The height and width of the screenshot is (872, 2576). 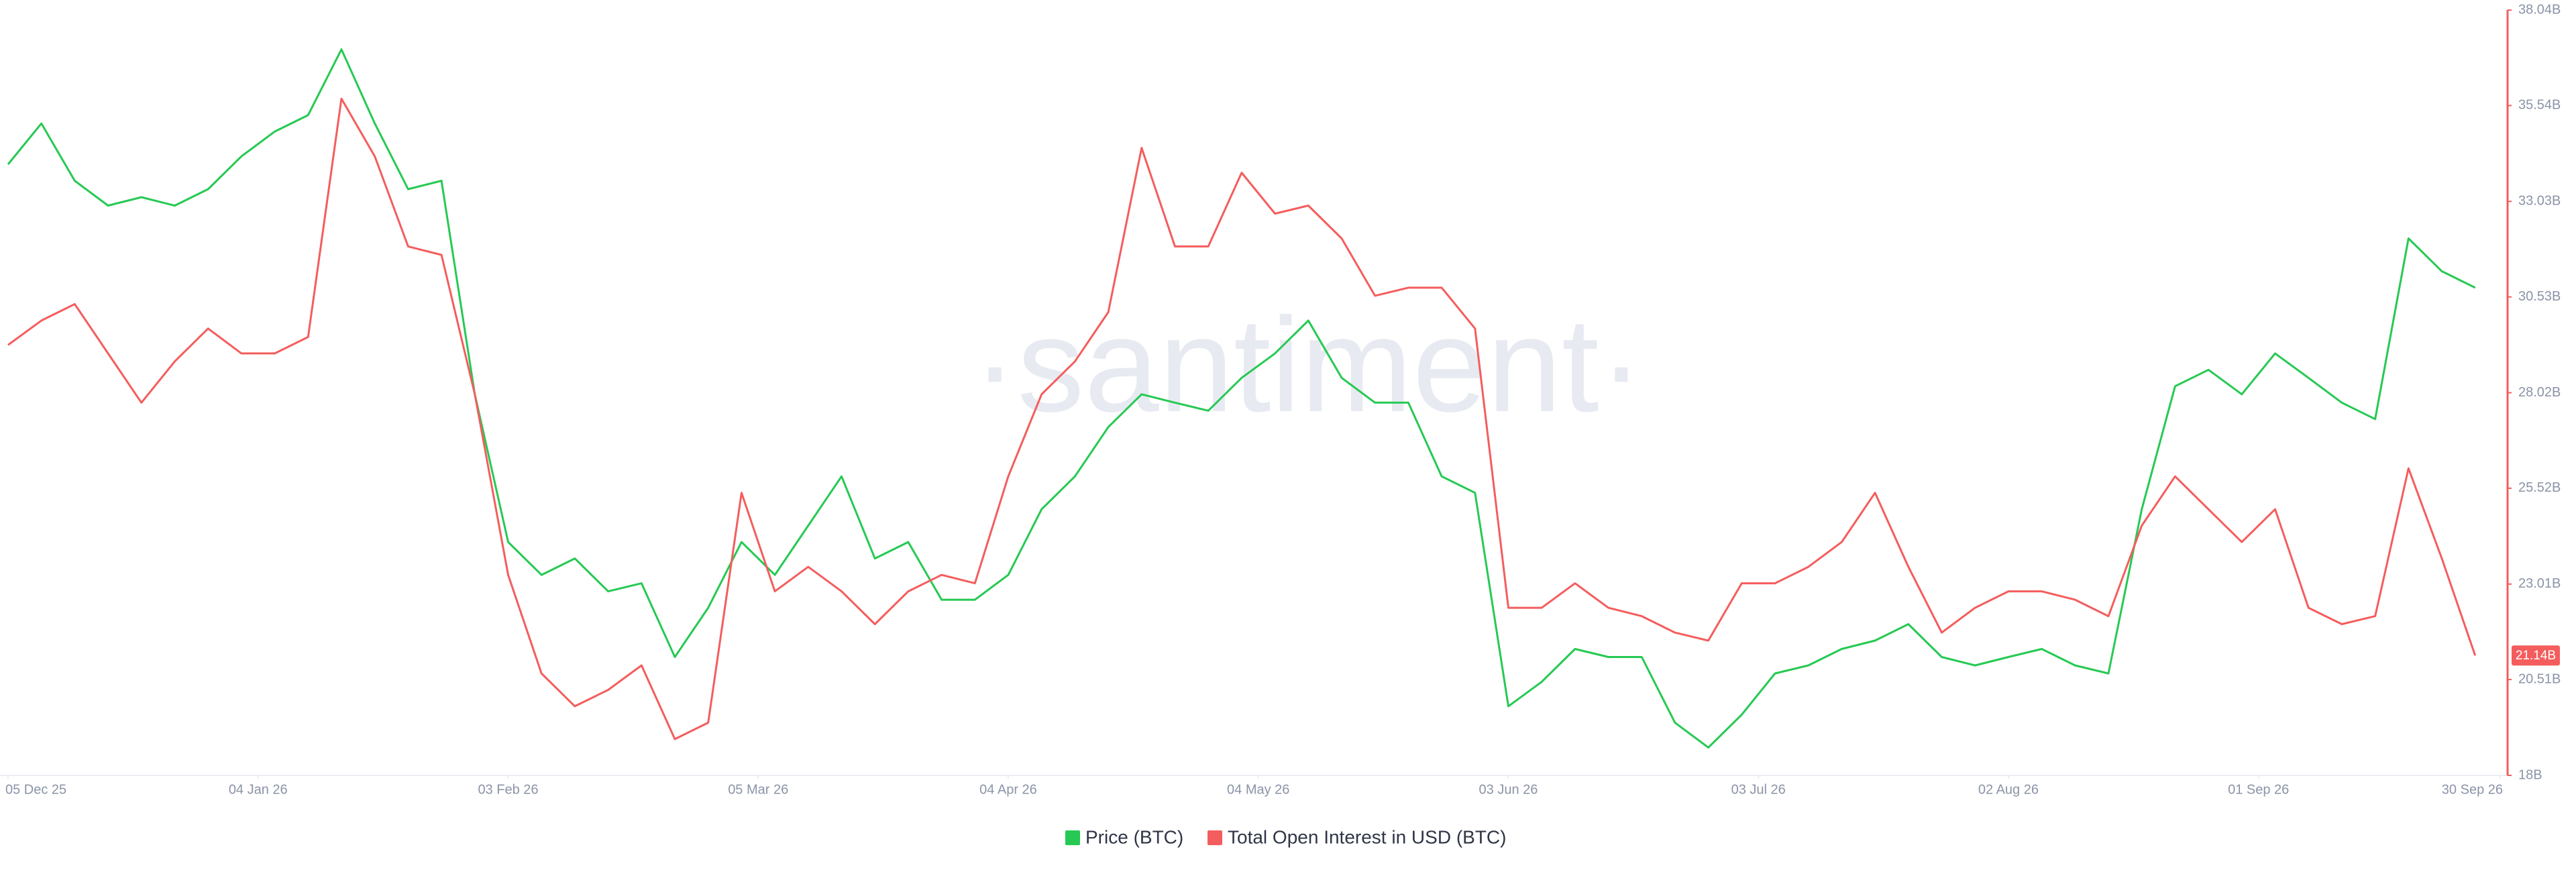 What do you see at coordinates (2539, 488) in the screenshot?
I see `y2-tick-label: 25.52B` at bounding box center [2539, 488].